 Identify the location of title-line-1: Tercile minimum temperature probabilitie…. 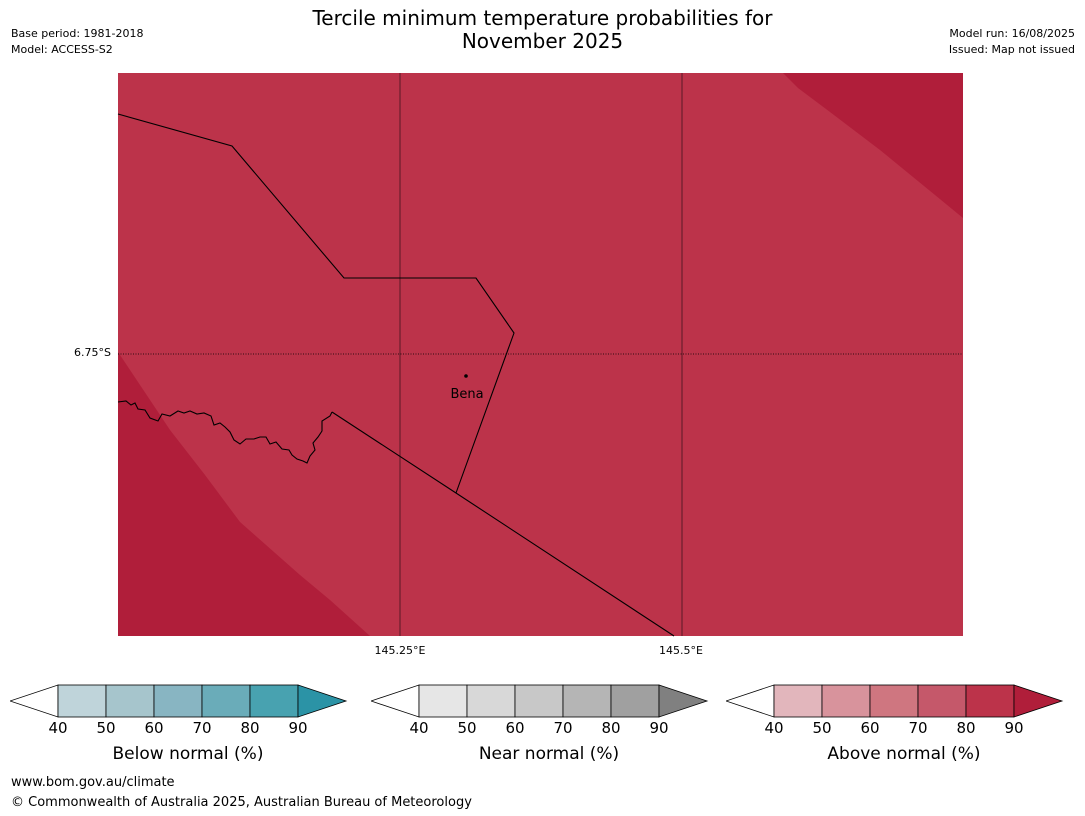
(542, 18).